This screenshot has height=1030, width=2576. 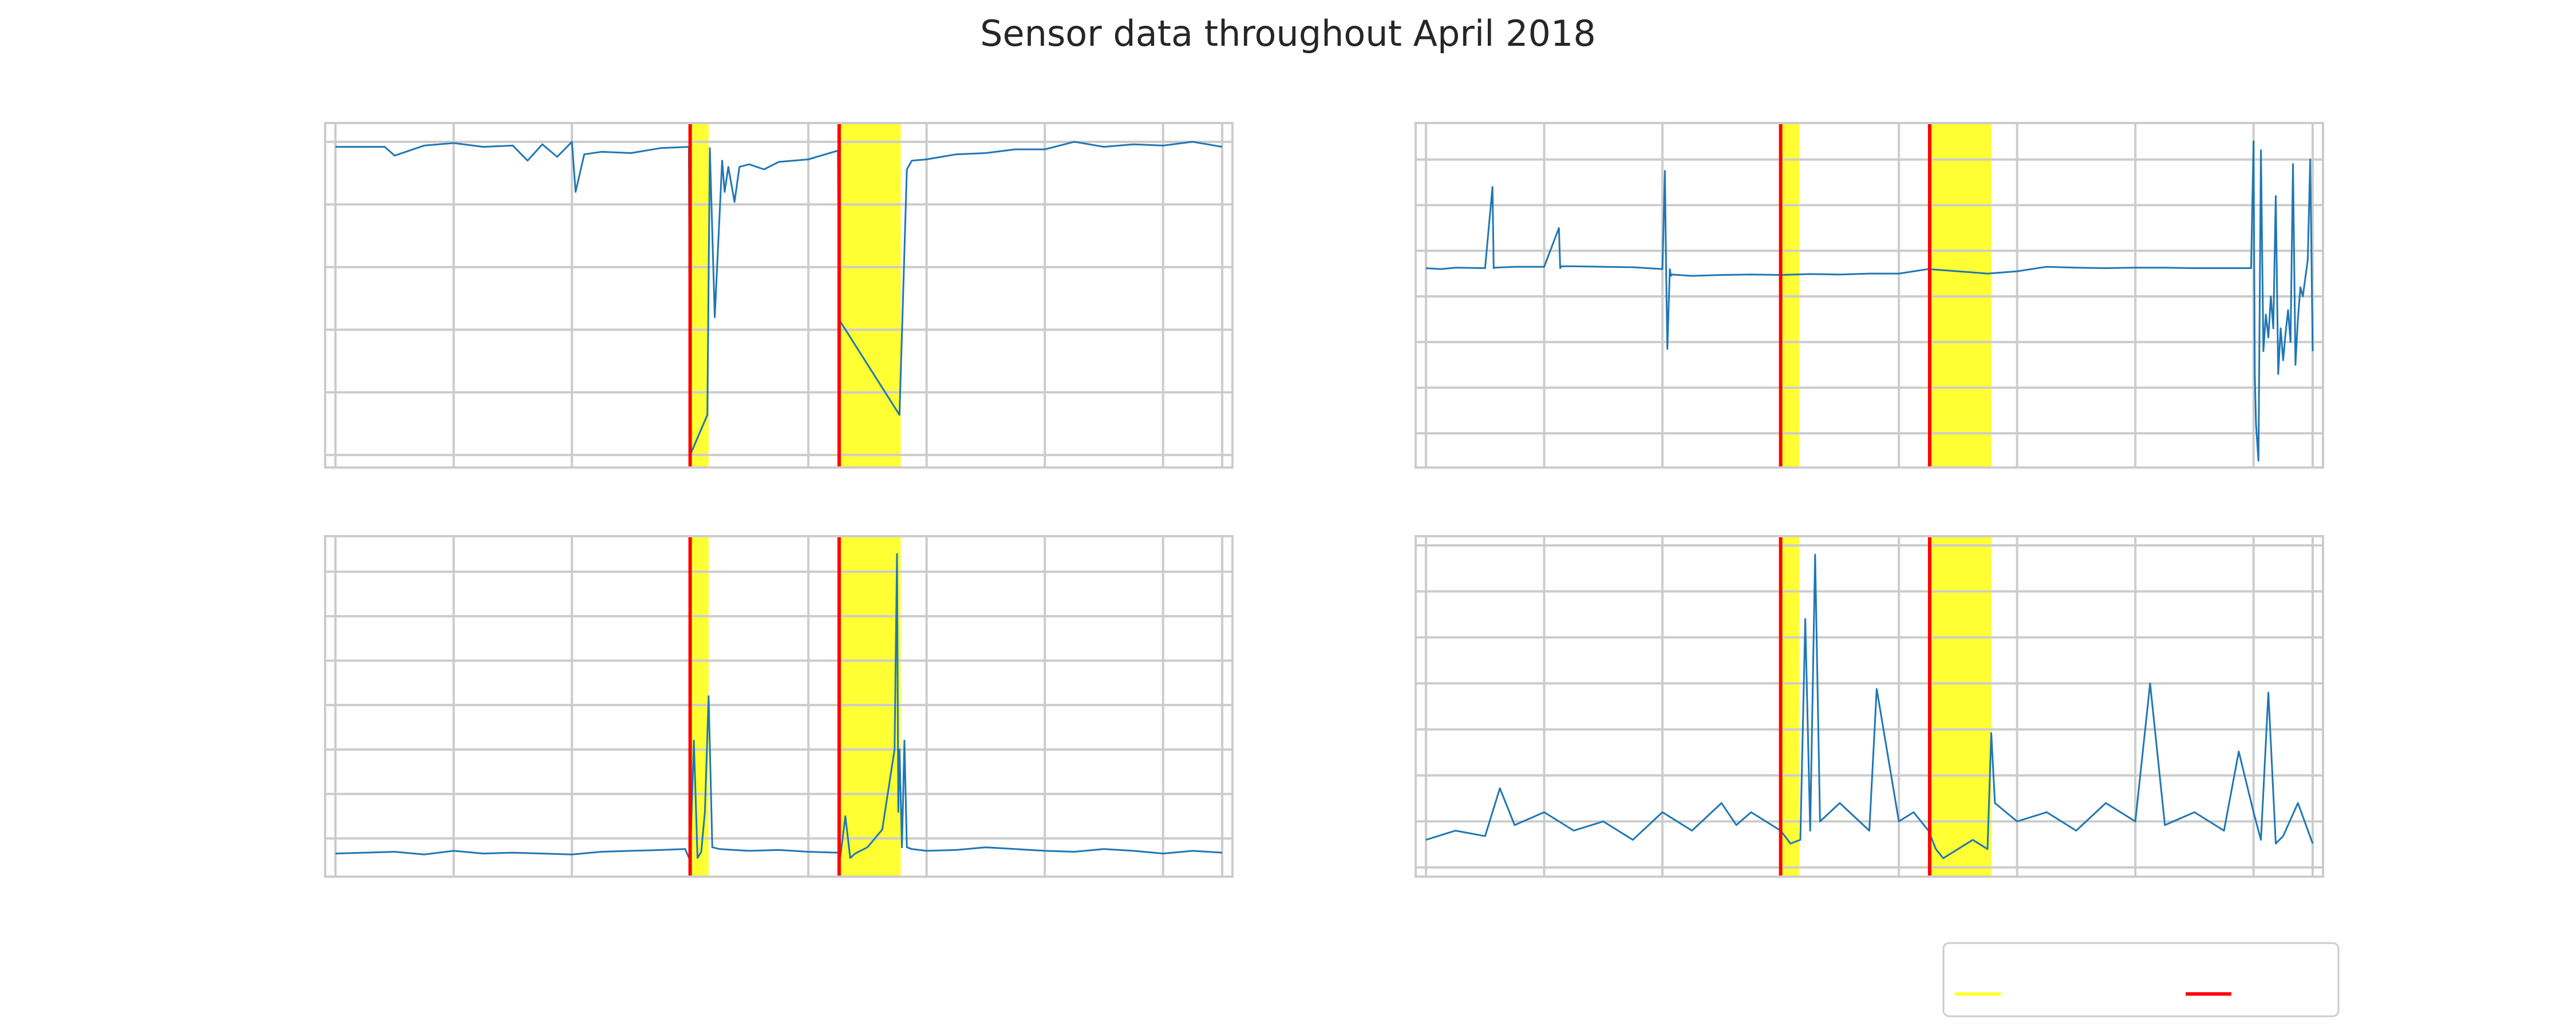 I want to click on legend, so click(x=2141, y=979).